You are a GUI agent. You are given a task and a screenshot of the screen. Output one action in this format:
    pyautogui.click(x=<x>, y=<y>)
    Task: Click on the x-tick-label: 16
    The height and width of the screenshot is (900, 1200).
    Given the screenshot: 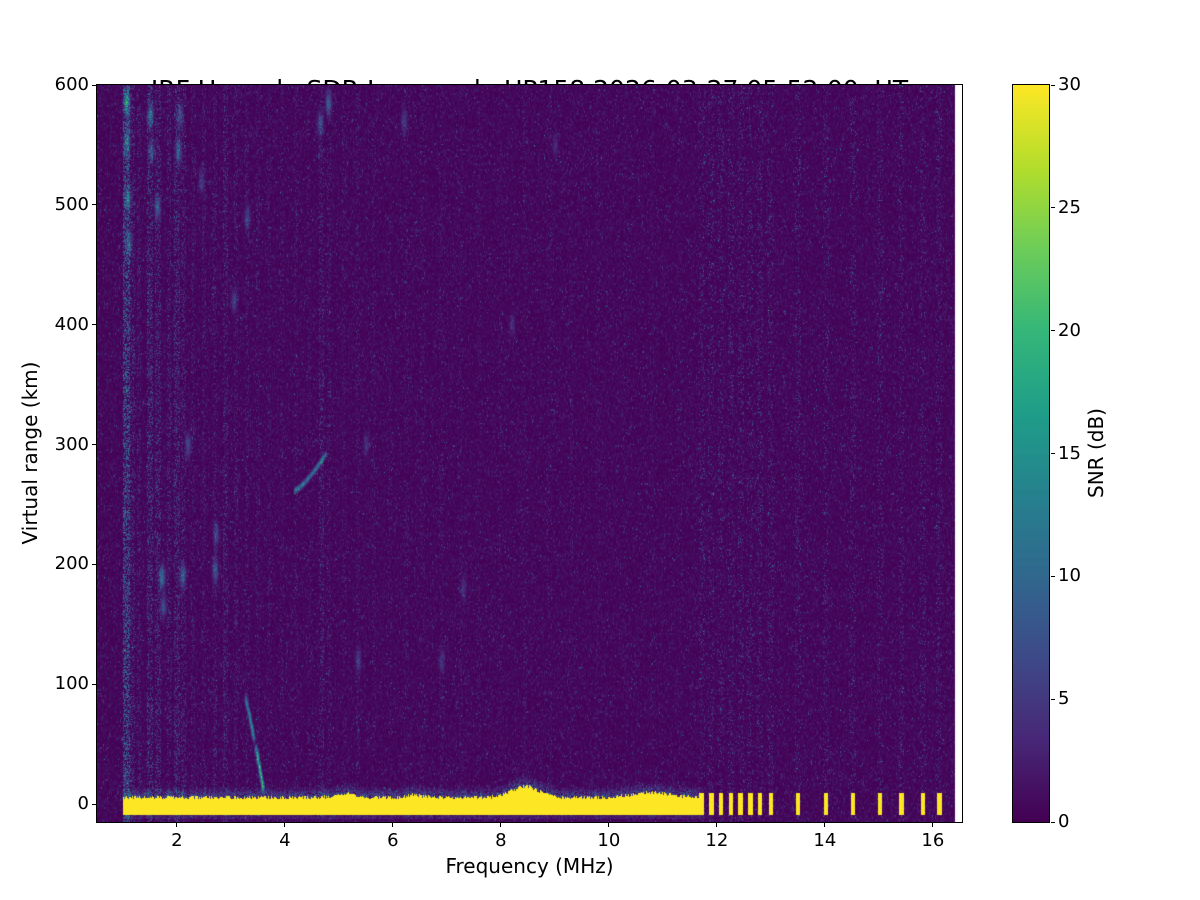 What is the action you would take?
    pyautogui.click(x=933, y=840)
    